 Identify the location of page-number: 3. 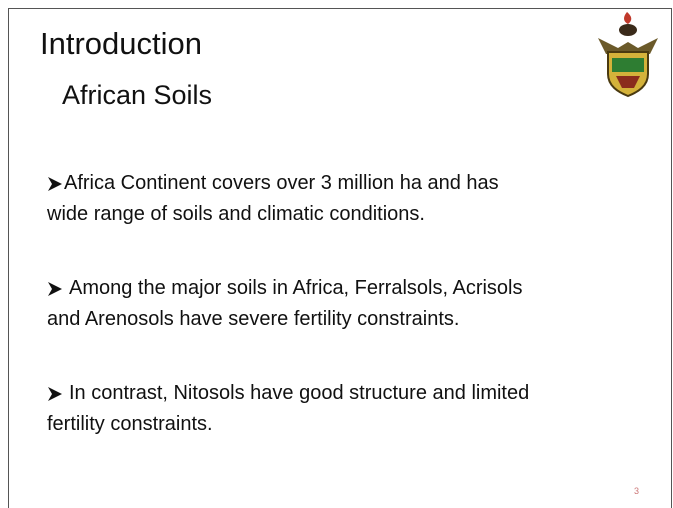
(637, 491).